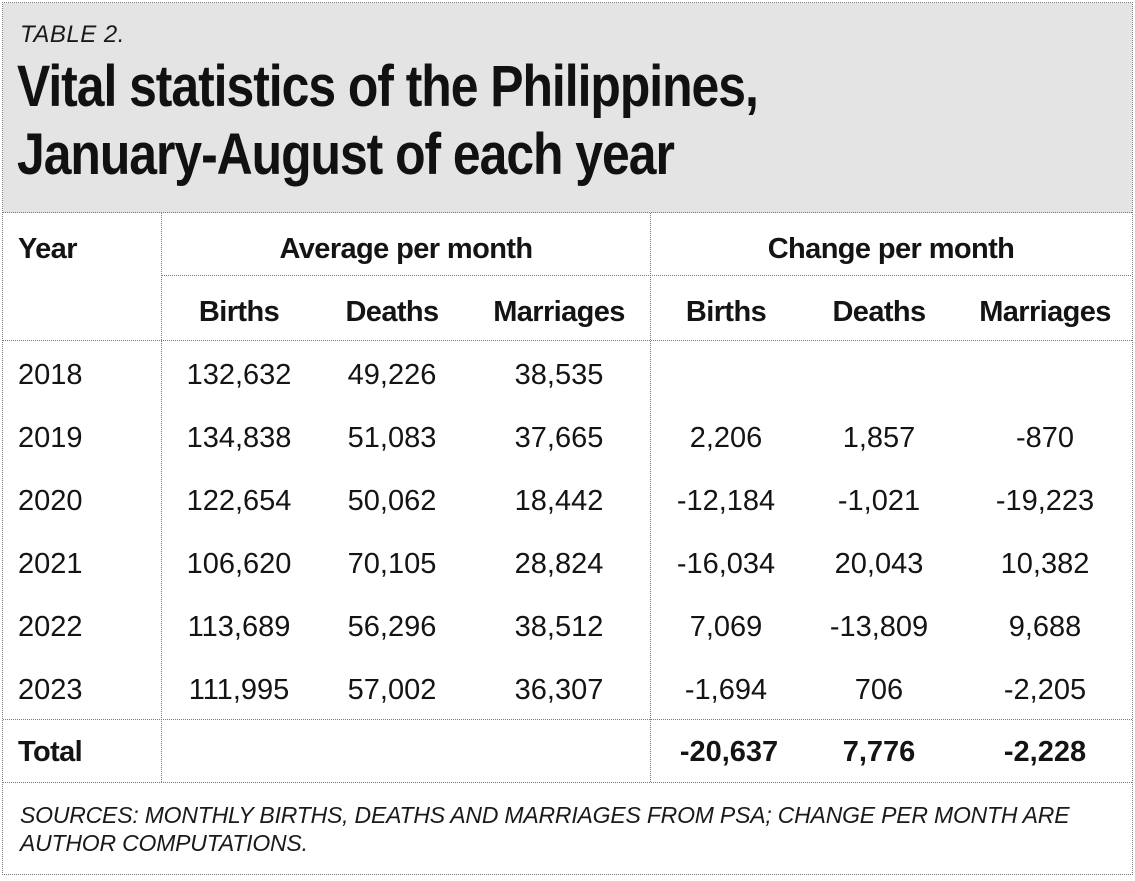 The image size is (1135, 881). I want to click on row-2018-average-marriages: 38,535, so click(559, 375).